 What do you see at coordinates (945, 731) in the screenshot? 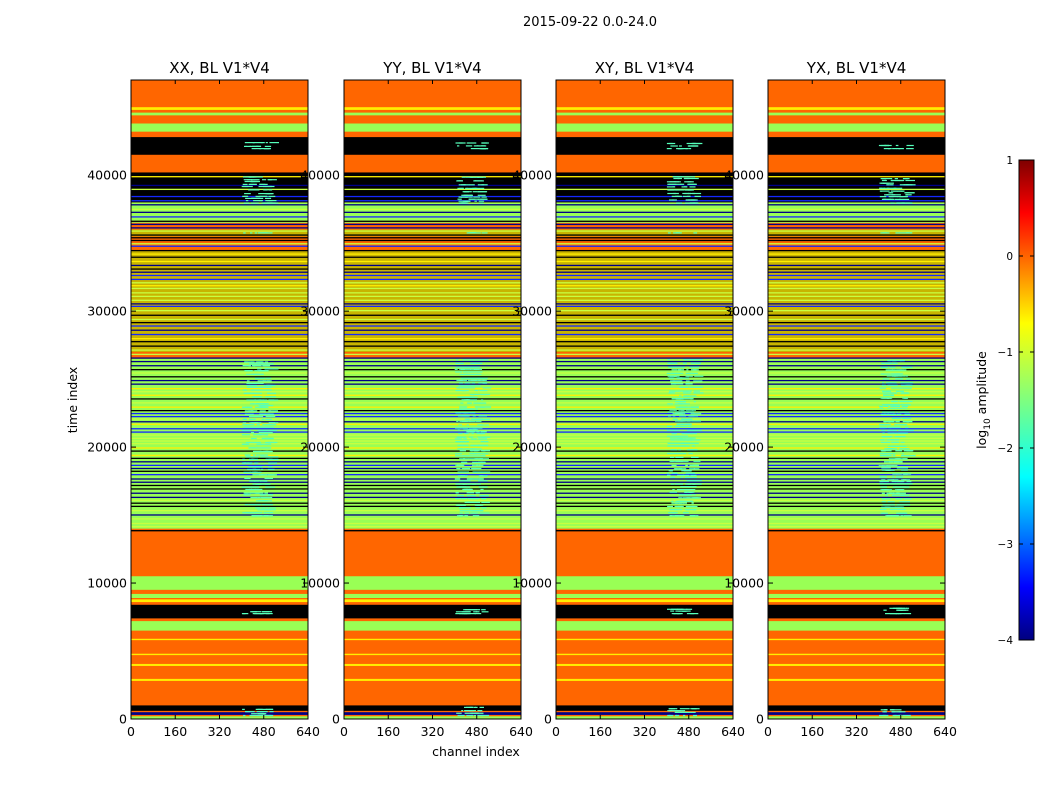
I see `x-tick-label: 640` at bounding box center [945, 731].